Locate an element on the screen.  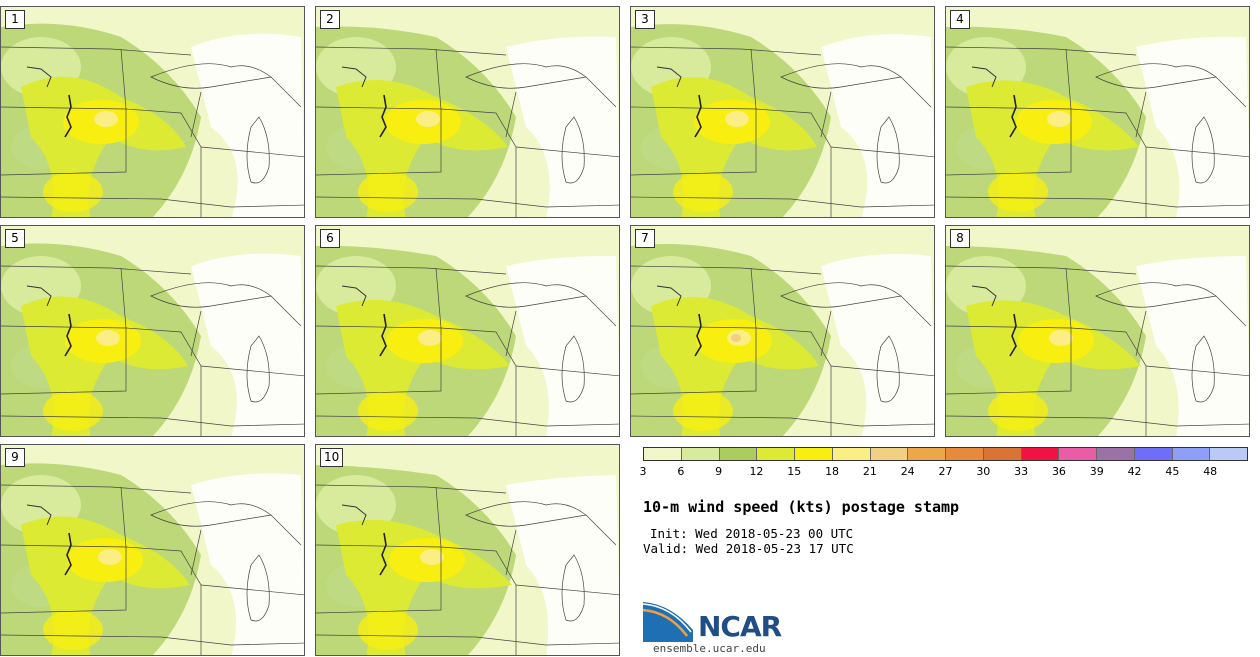
ensemble-member-panel: 9 is located at coordinates (152, 550).